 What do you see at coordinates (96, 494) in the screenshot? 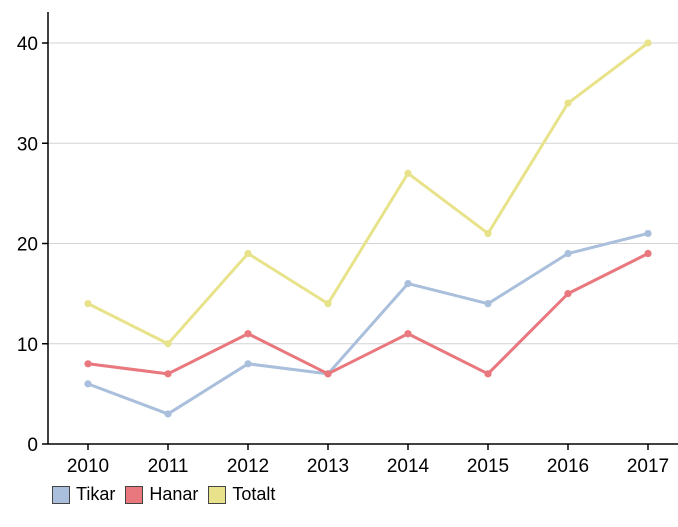
I see `legend-label: Tikar` at bounding box center [96, 494].